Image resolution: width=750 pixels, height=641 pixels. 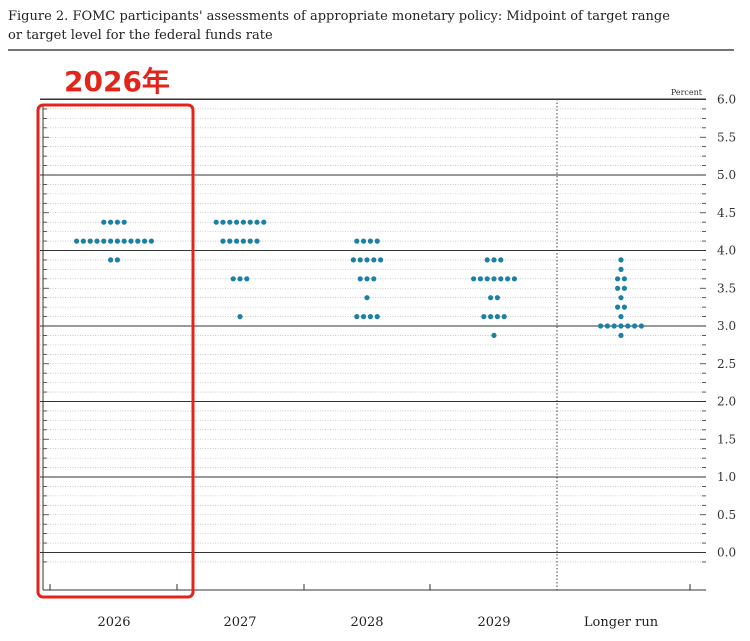 I want to click on x-category-label: 2026, so click(x=113, y=622).